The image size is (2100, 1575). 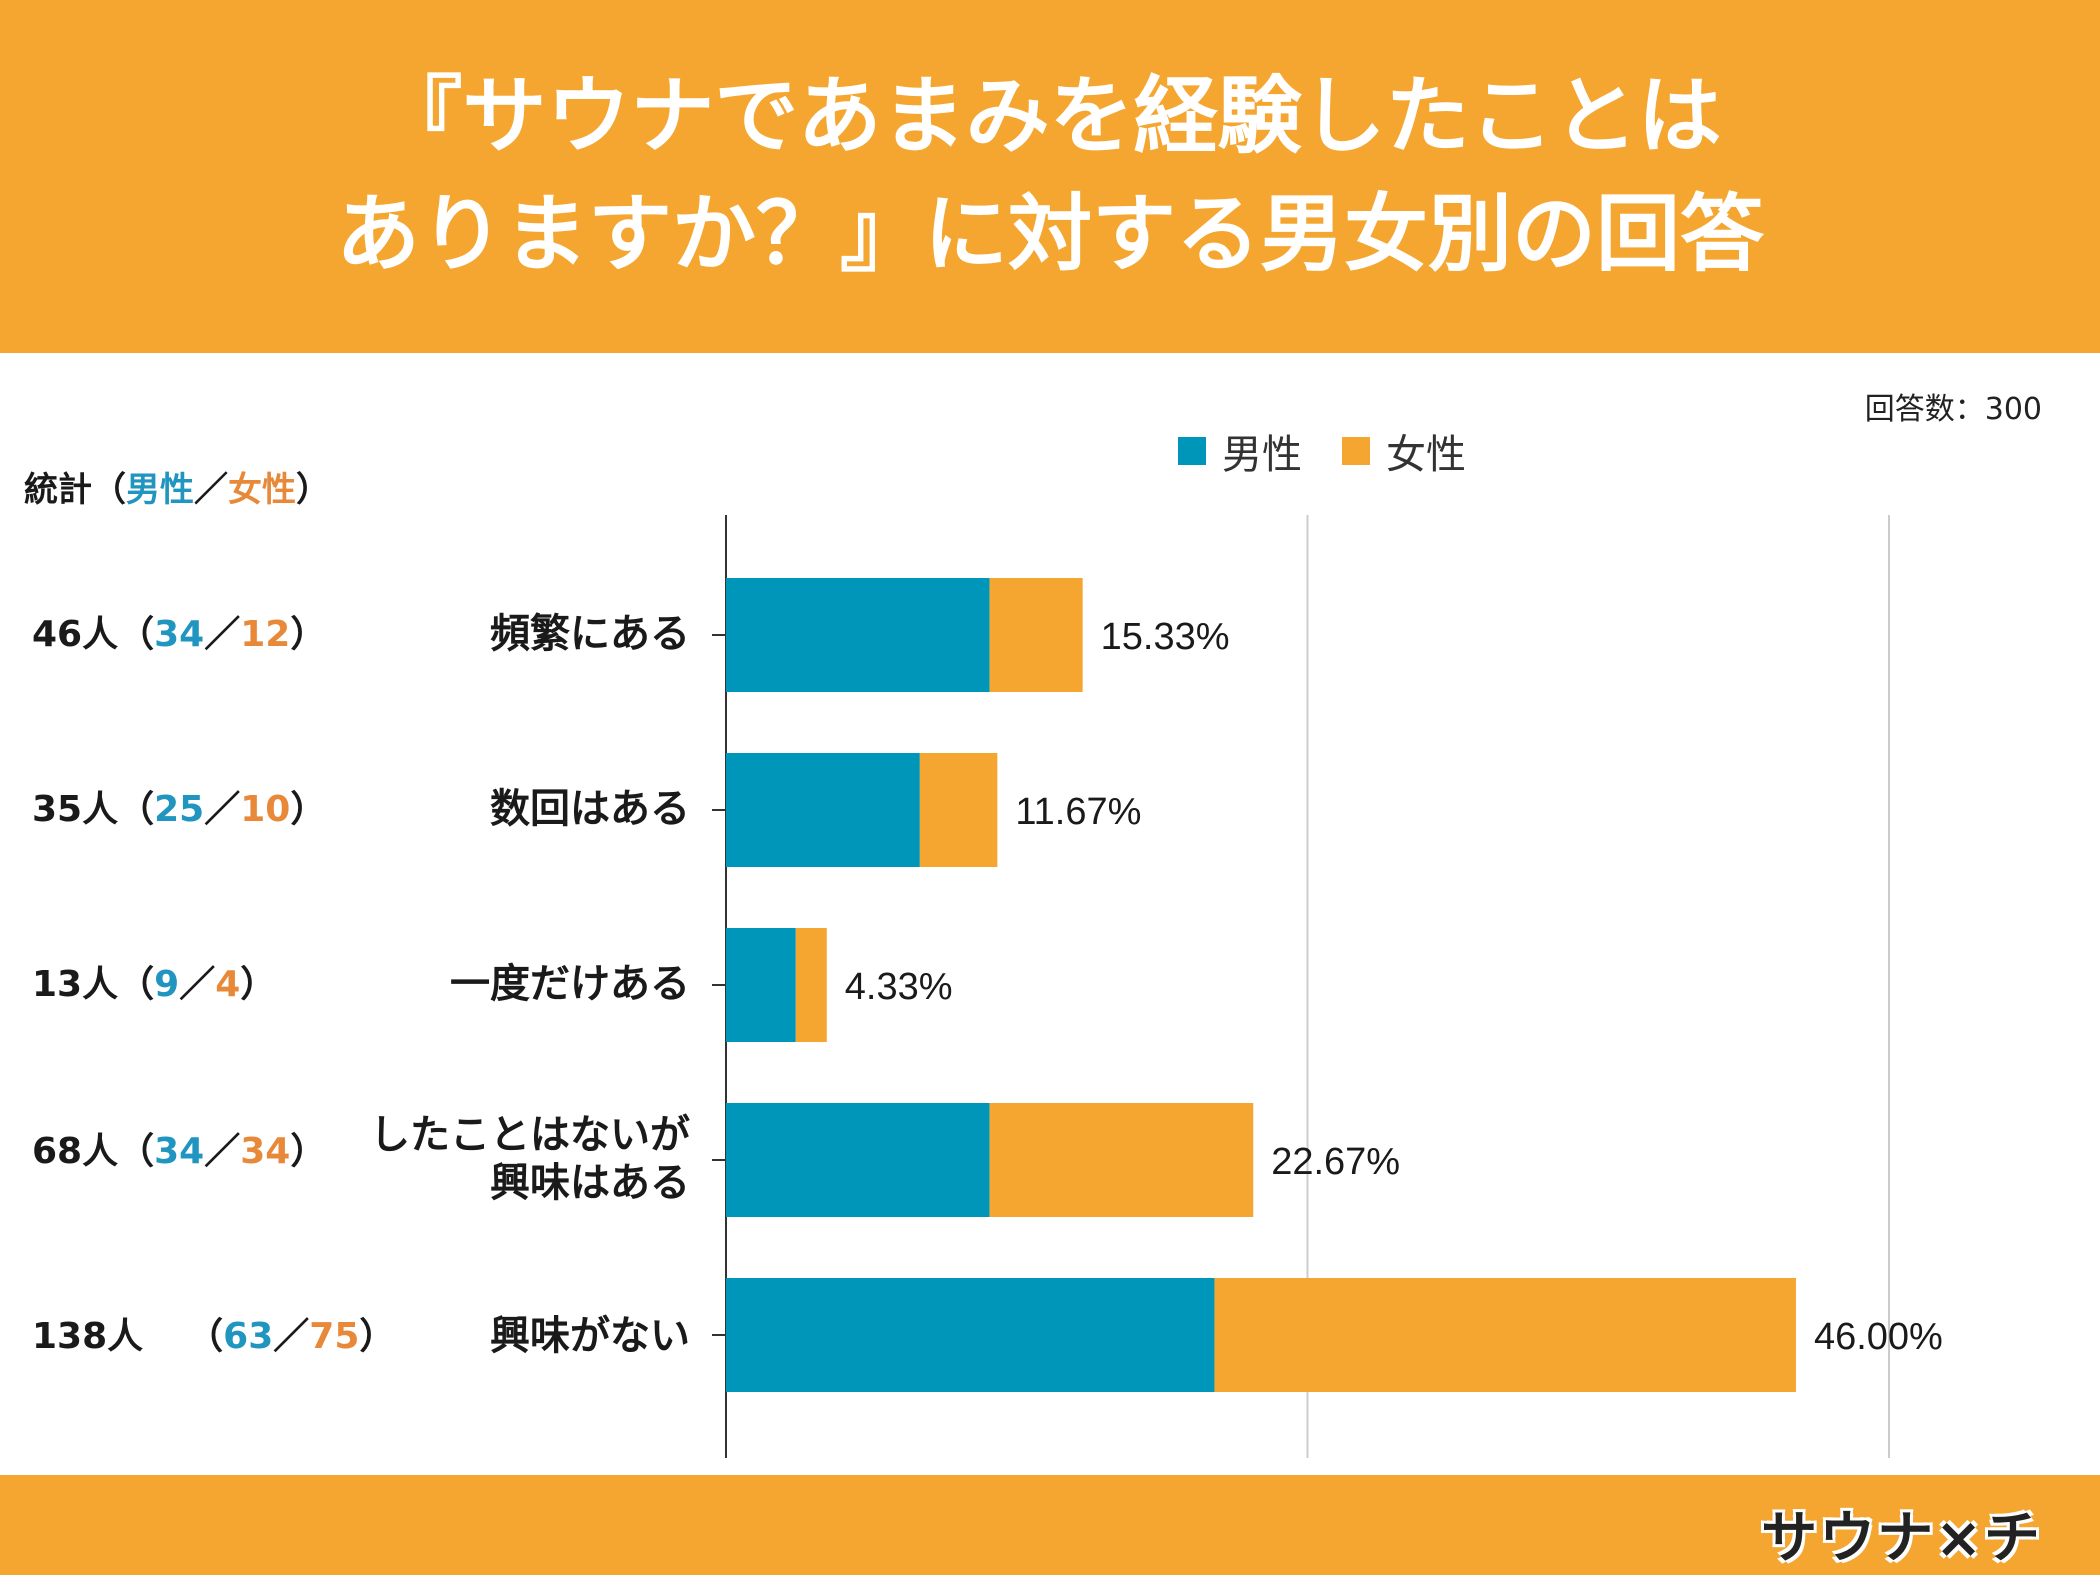 I want to click on stat-row: 35人（25／10）, so click(x=179, y=810).